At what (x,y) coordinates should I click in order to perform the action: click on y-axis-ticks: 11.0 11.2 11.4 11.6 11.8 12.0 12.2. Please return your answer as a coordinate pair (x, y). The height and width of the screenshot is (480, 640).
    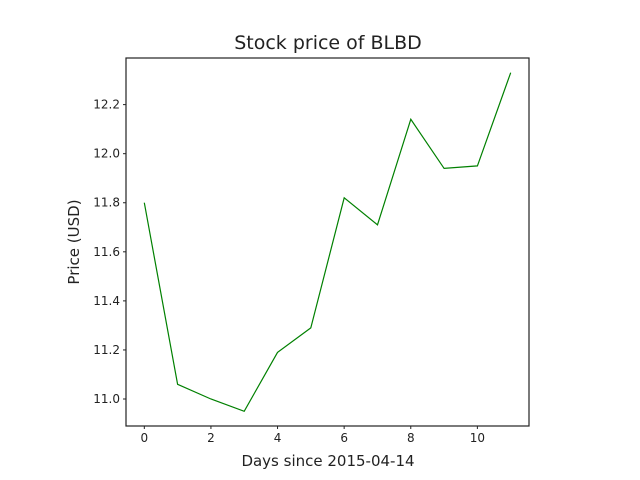
    Looking at the image, I should click on (109, 252).